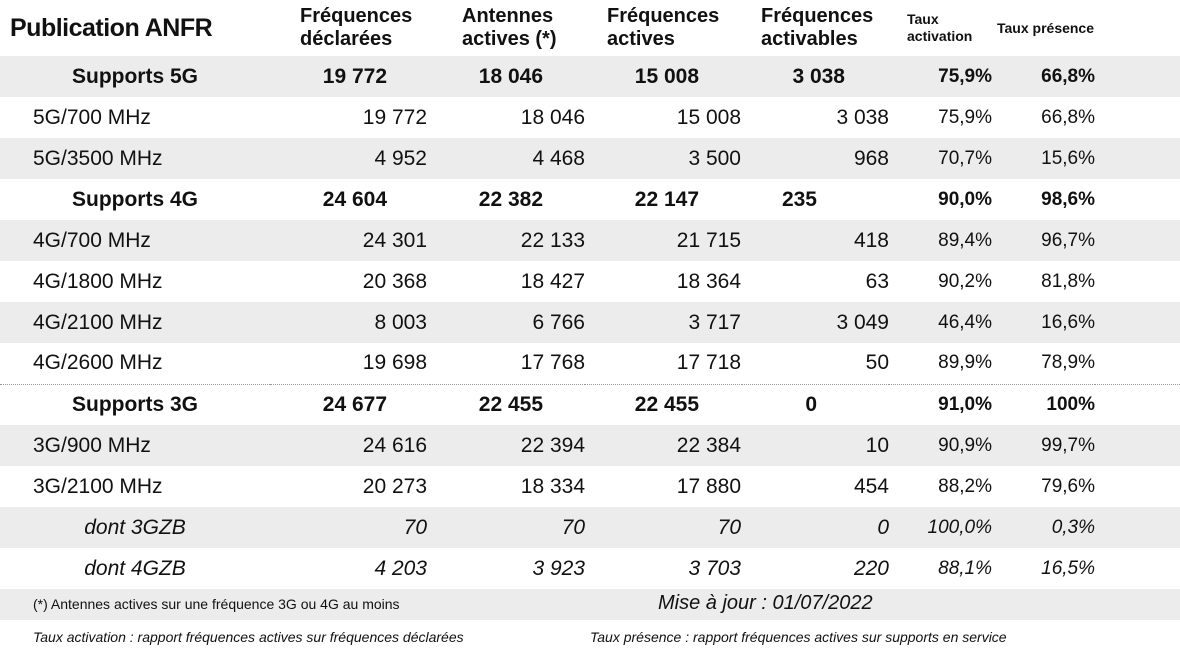 The width and height of the screenshot is (1180, 655). Describe the element at coordinates (135, 527) in the screenshot. I see `row-label: dont 3GZB` at that location.